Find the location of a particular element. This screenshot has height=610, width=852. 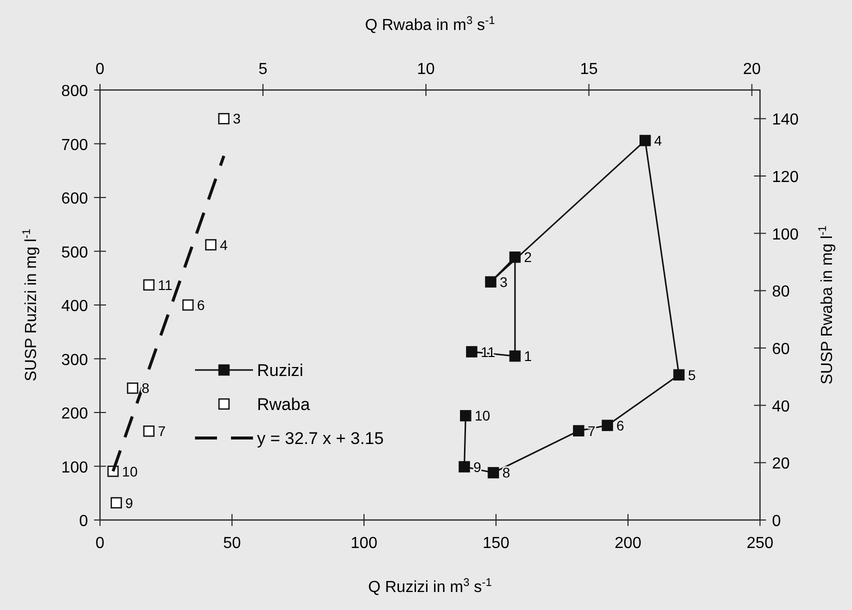

x-tick-label: 20 is located at coordinates (751, 69).